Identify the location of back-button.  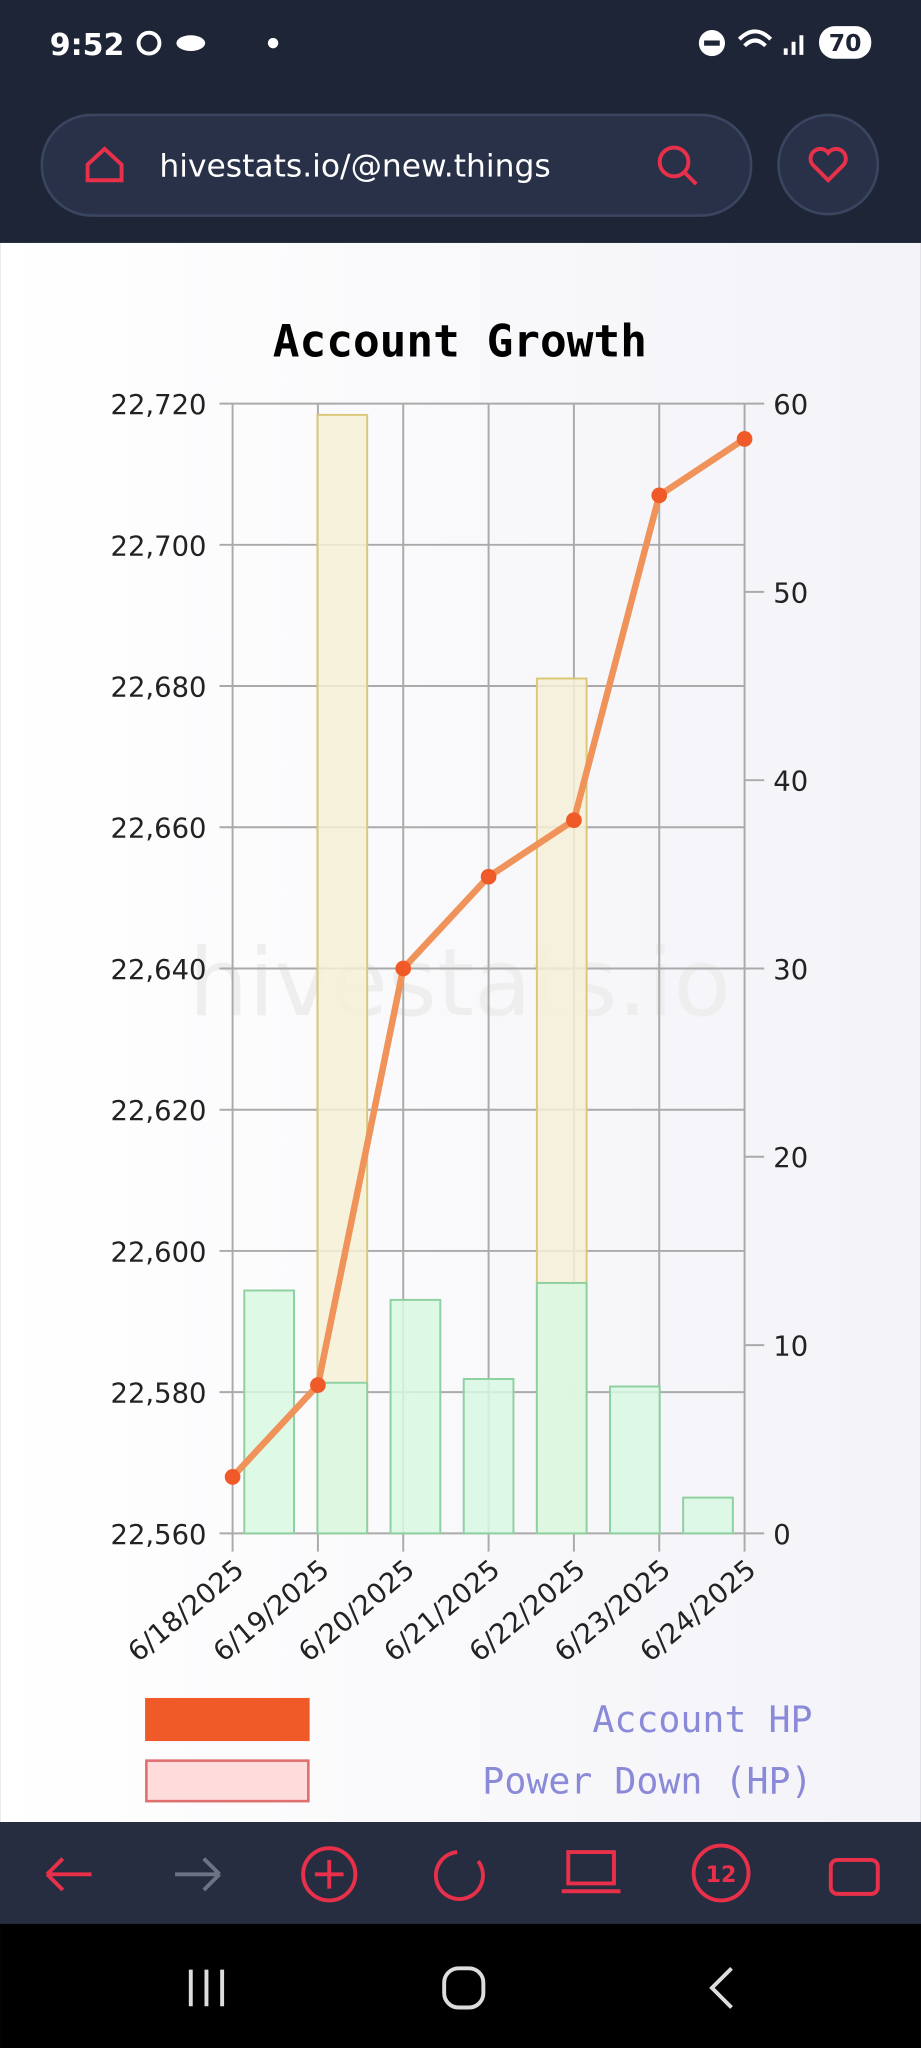
(68, 1874).